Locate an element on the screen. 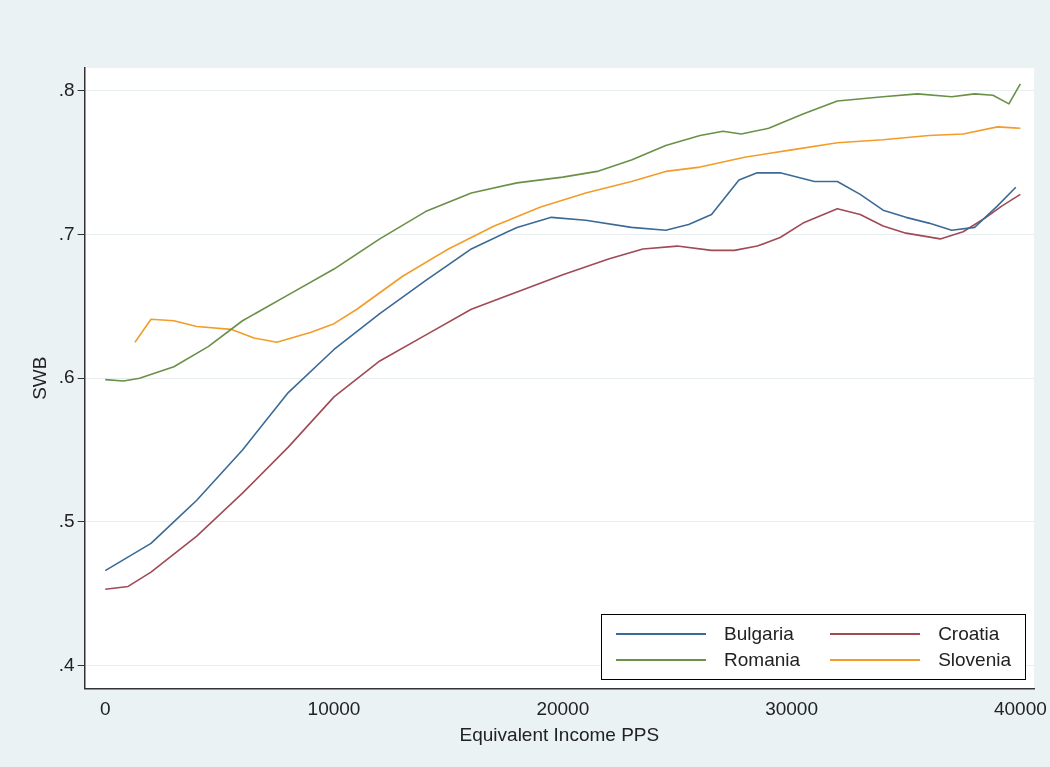  x-tick-label: 40000 is located at coordinates (1020, 709).